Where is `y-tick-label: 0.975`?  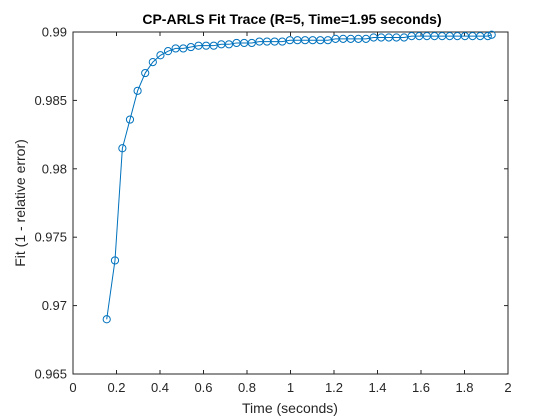
y-tick-label: 0.975 is located at coordinates (50, 237).